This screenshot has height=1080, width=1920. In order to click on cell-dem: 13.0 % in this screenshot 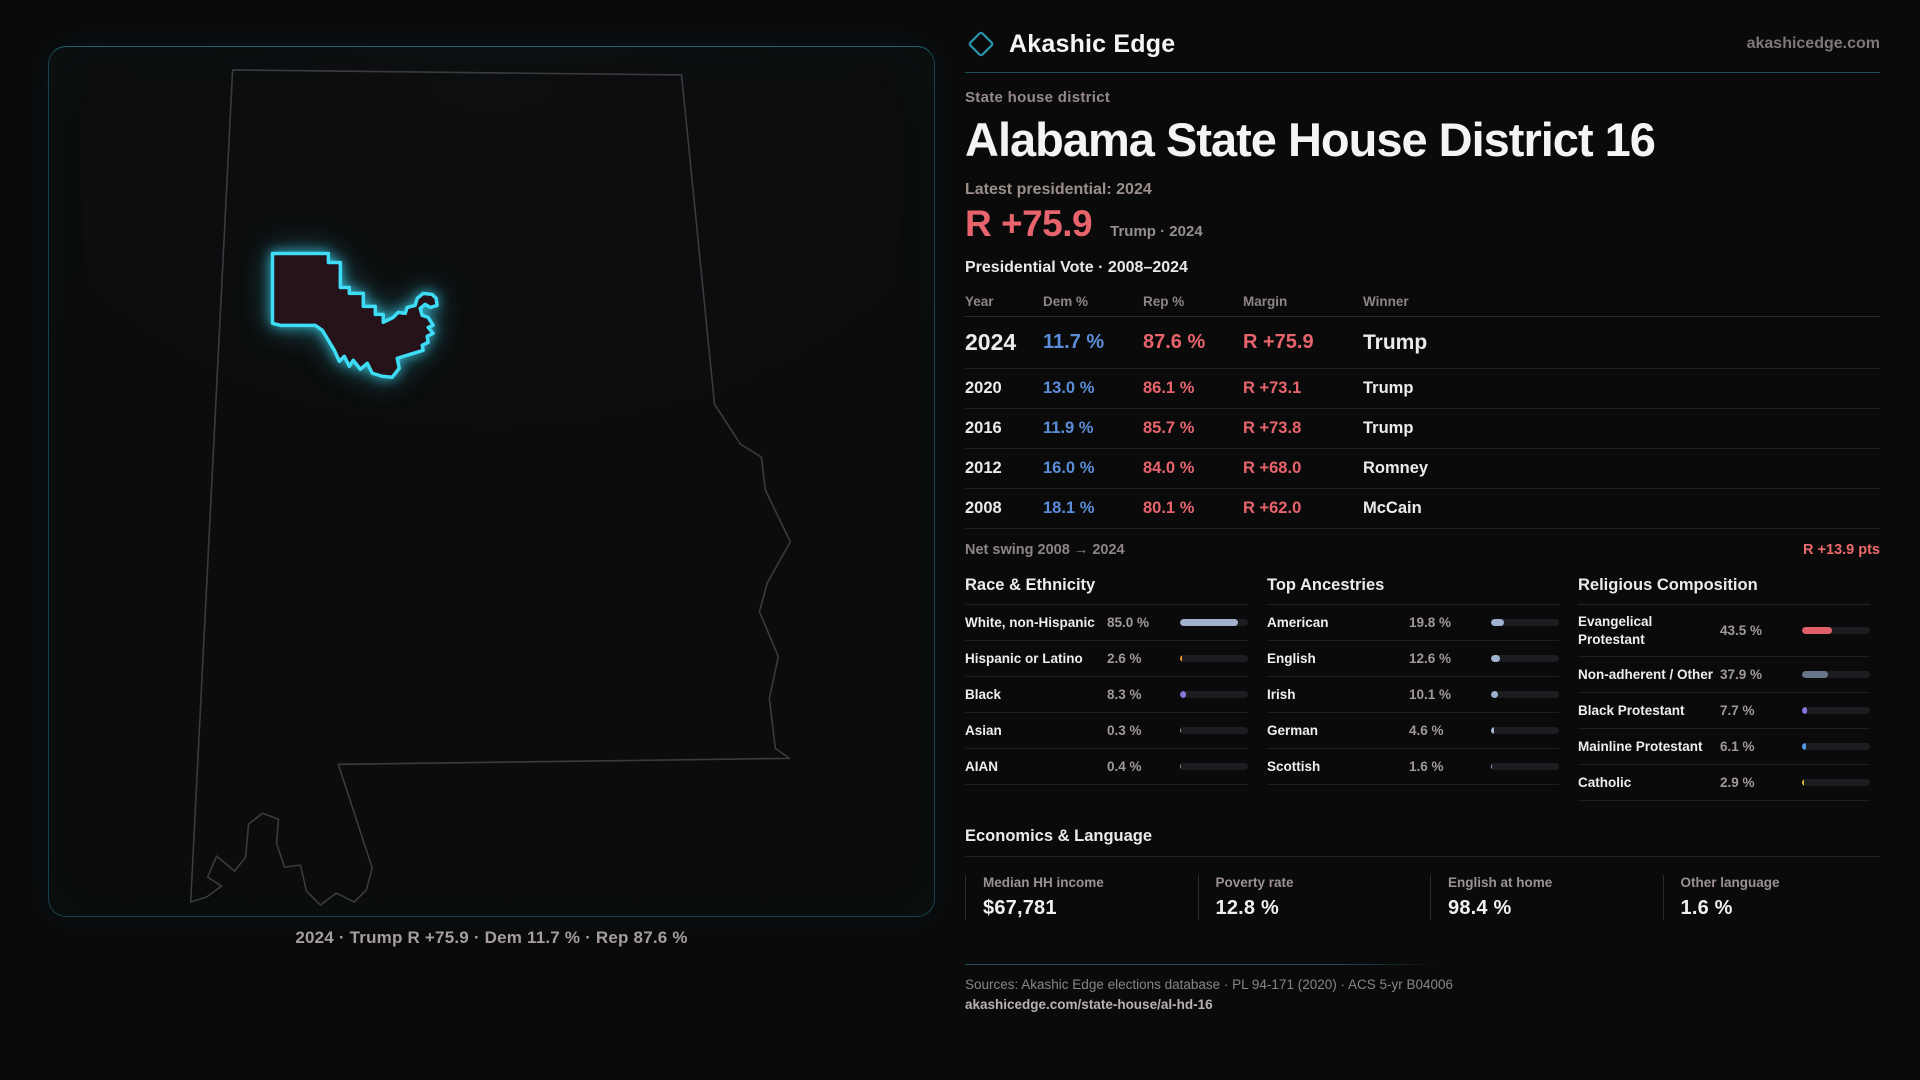, I will do `click(1069, 388)`.